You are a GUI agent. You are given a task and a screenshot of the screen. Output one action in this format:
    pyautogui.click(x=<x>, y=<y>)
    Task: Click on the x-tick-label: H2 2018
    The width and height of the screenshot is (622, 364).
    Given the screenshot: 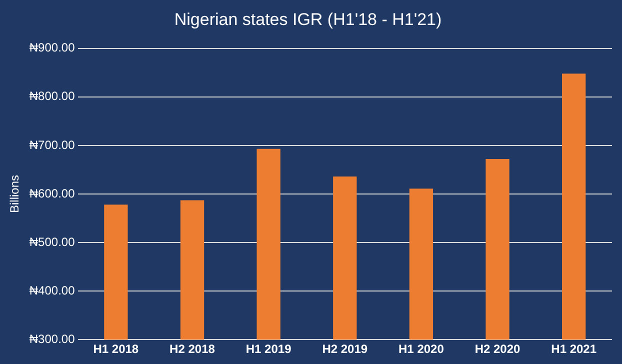 What is the action you would take?
    pyautogui.click(x=193, y=349)
    